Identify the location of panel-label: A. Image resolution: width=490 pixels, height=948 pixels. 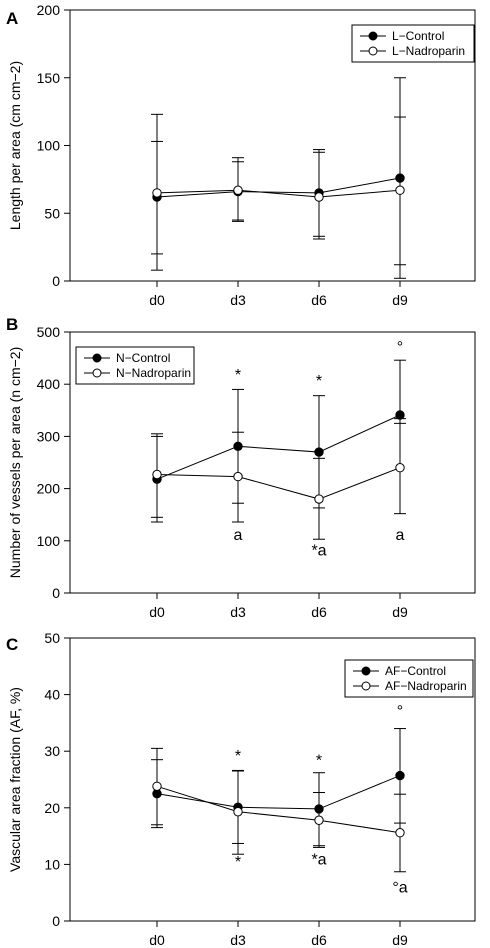
(12, 18).